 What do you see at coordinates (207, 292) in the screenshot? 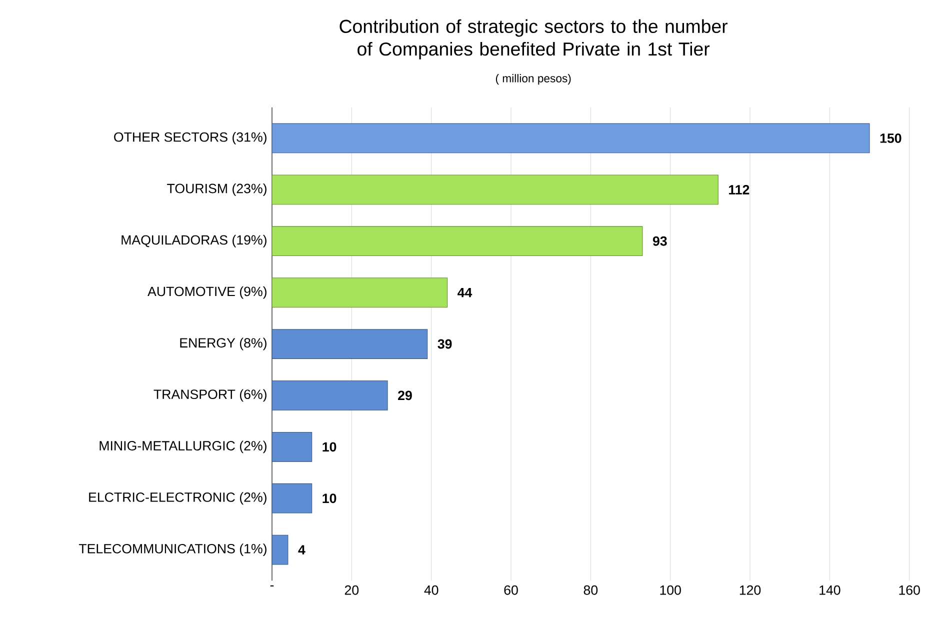
I see `y-tick-label: AUTOMOTIVE (9%)` at bounding box center [207, 292].